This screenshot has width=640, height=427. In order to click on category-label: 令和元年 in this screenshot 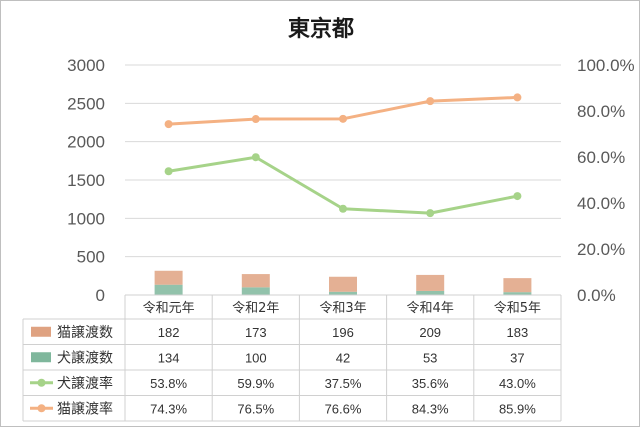, I will do `click(169, 308)`.